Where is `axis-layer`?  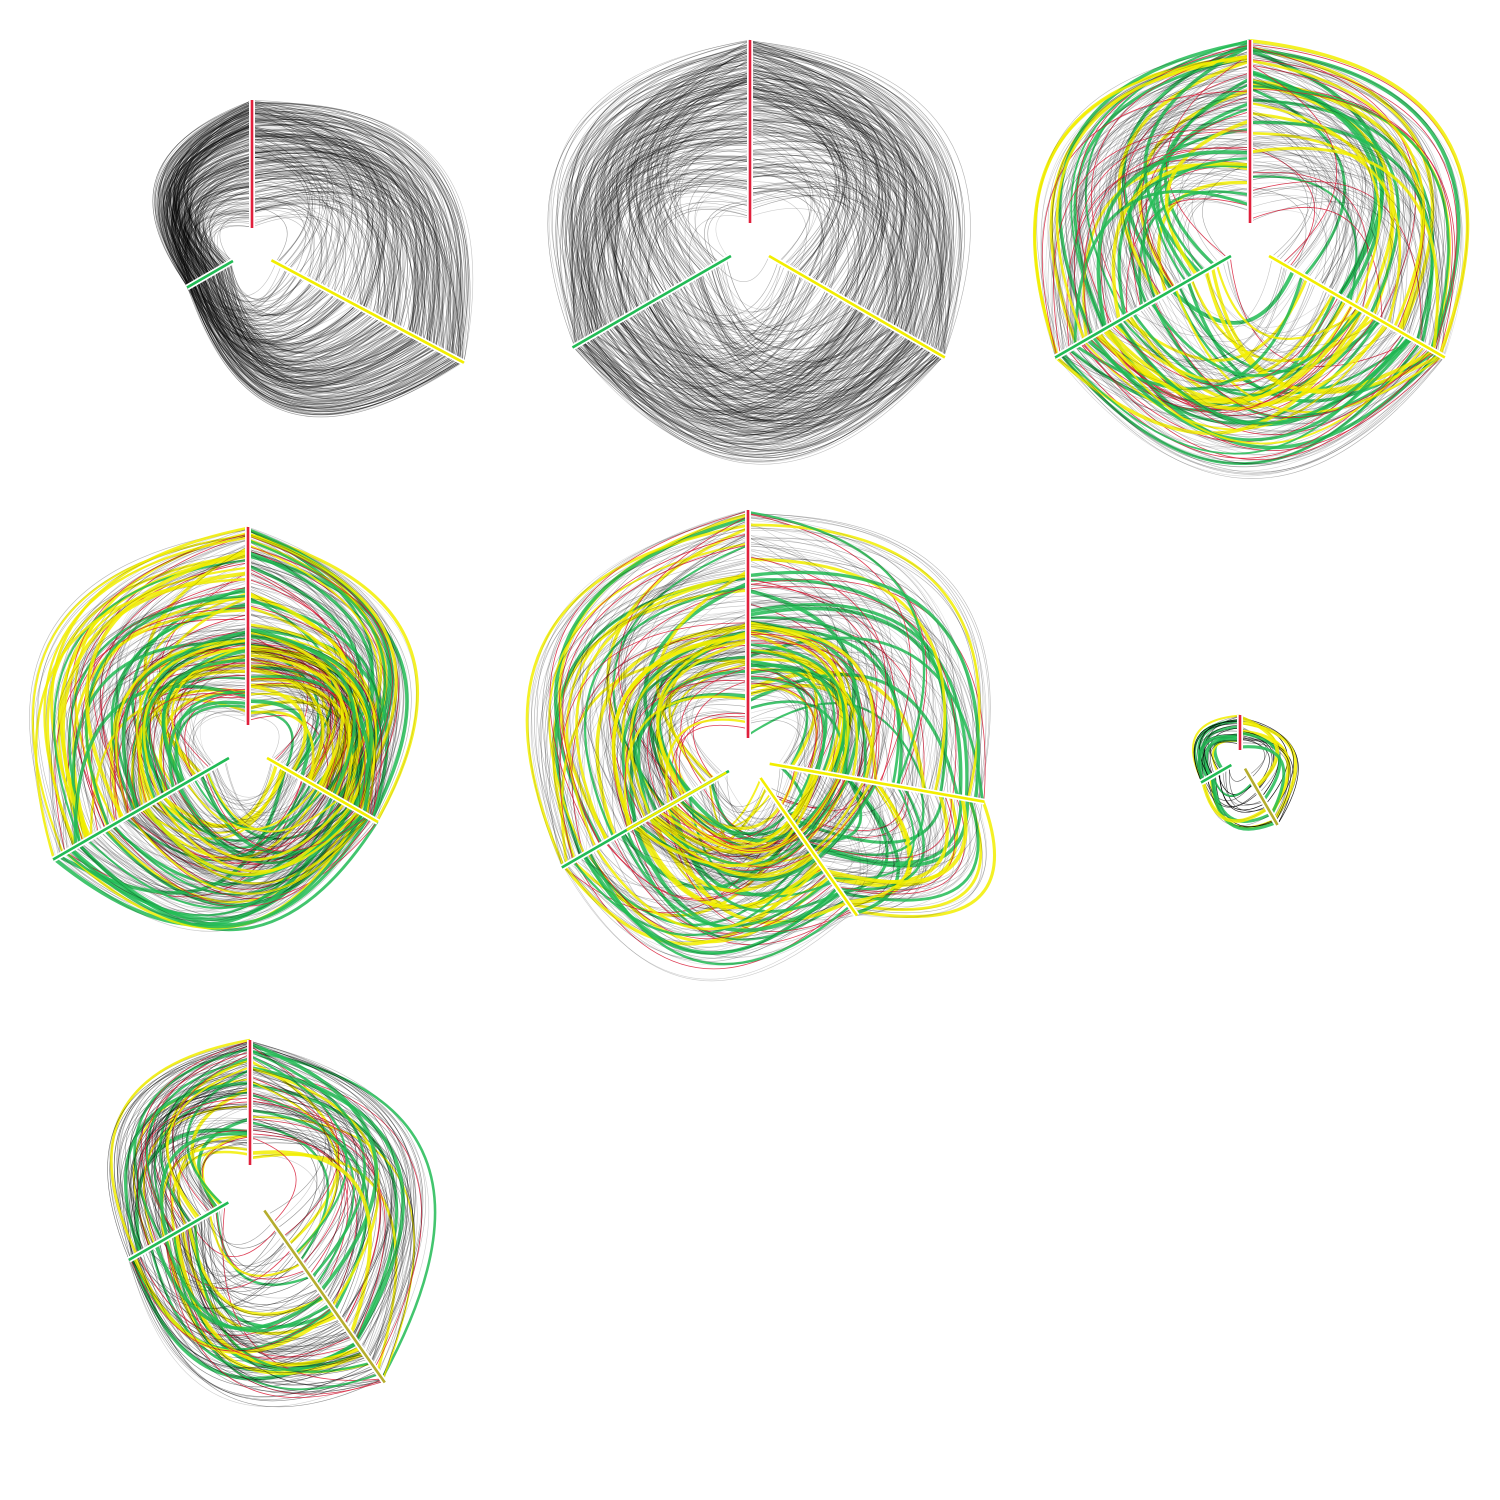
axis-layer is located at coordinates (1240, 771).